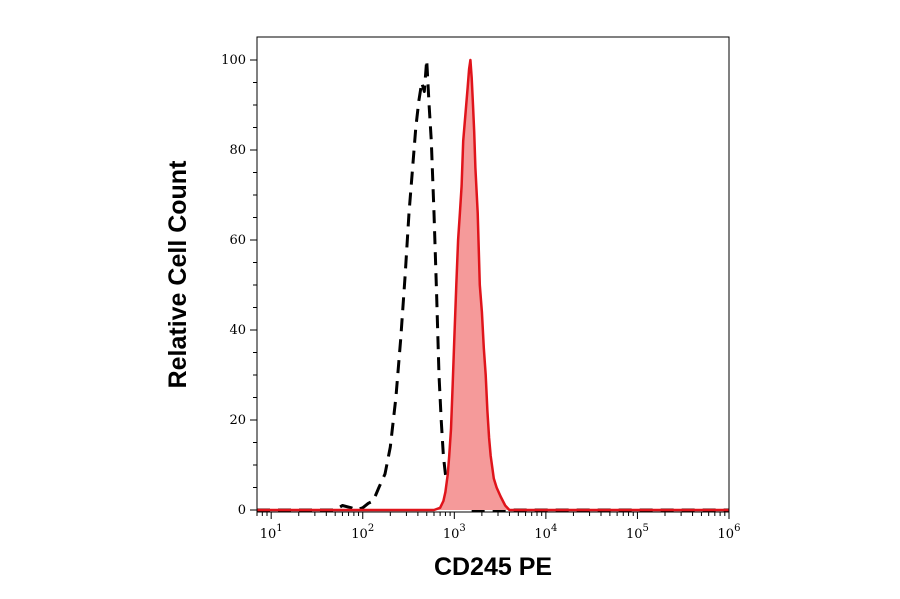  What do you see at coordinates (237, 330) in the screenshot?
I see `y-tick-label: 40` at bounding box center [237, 330].